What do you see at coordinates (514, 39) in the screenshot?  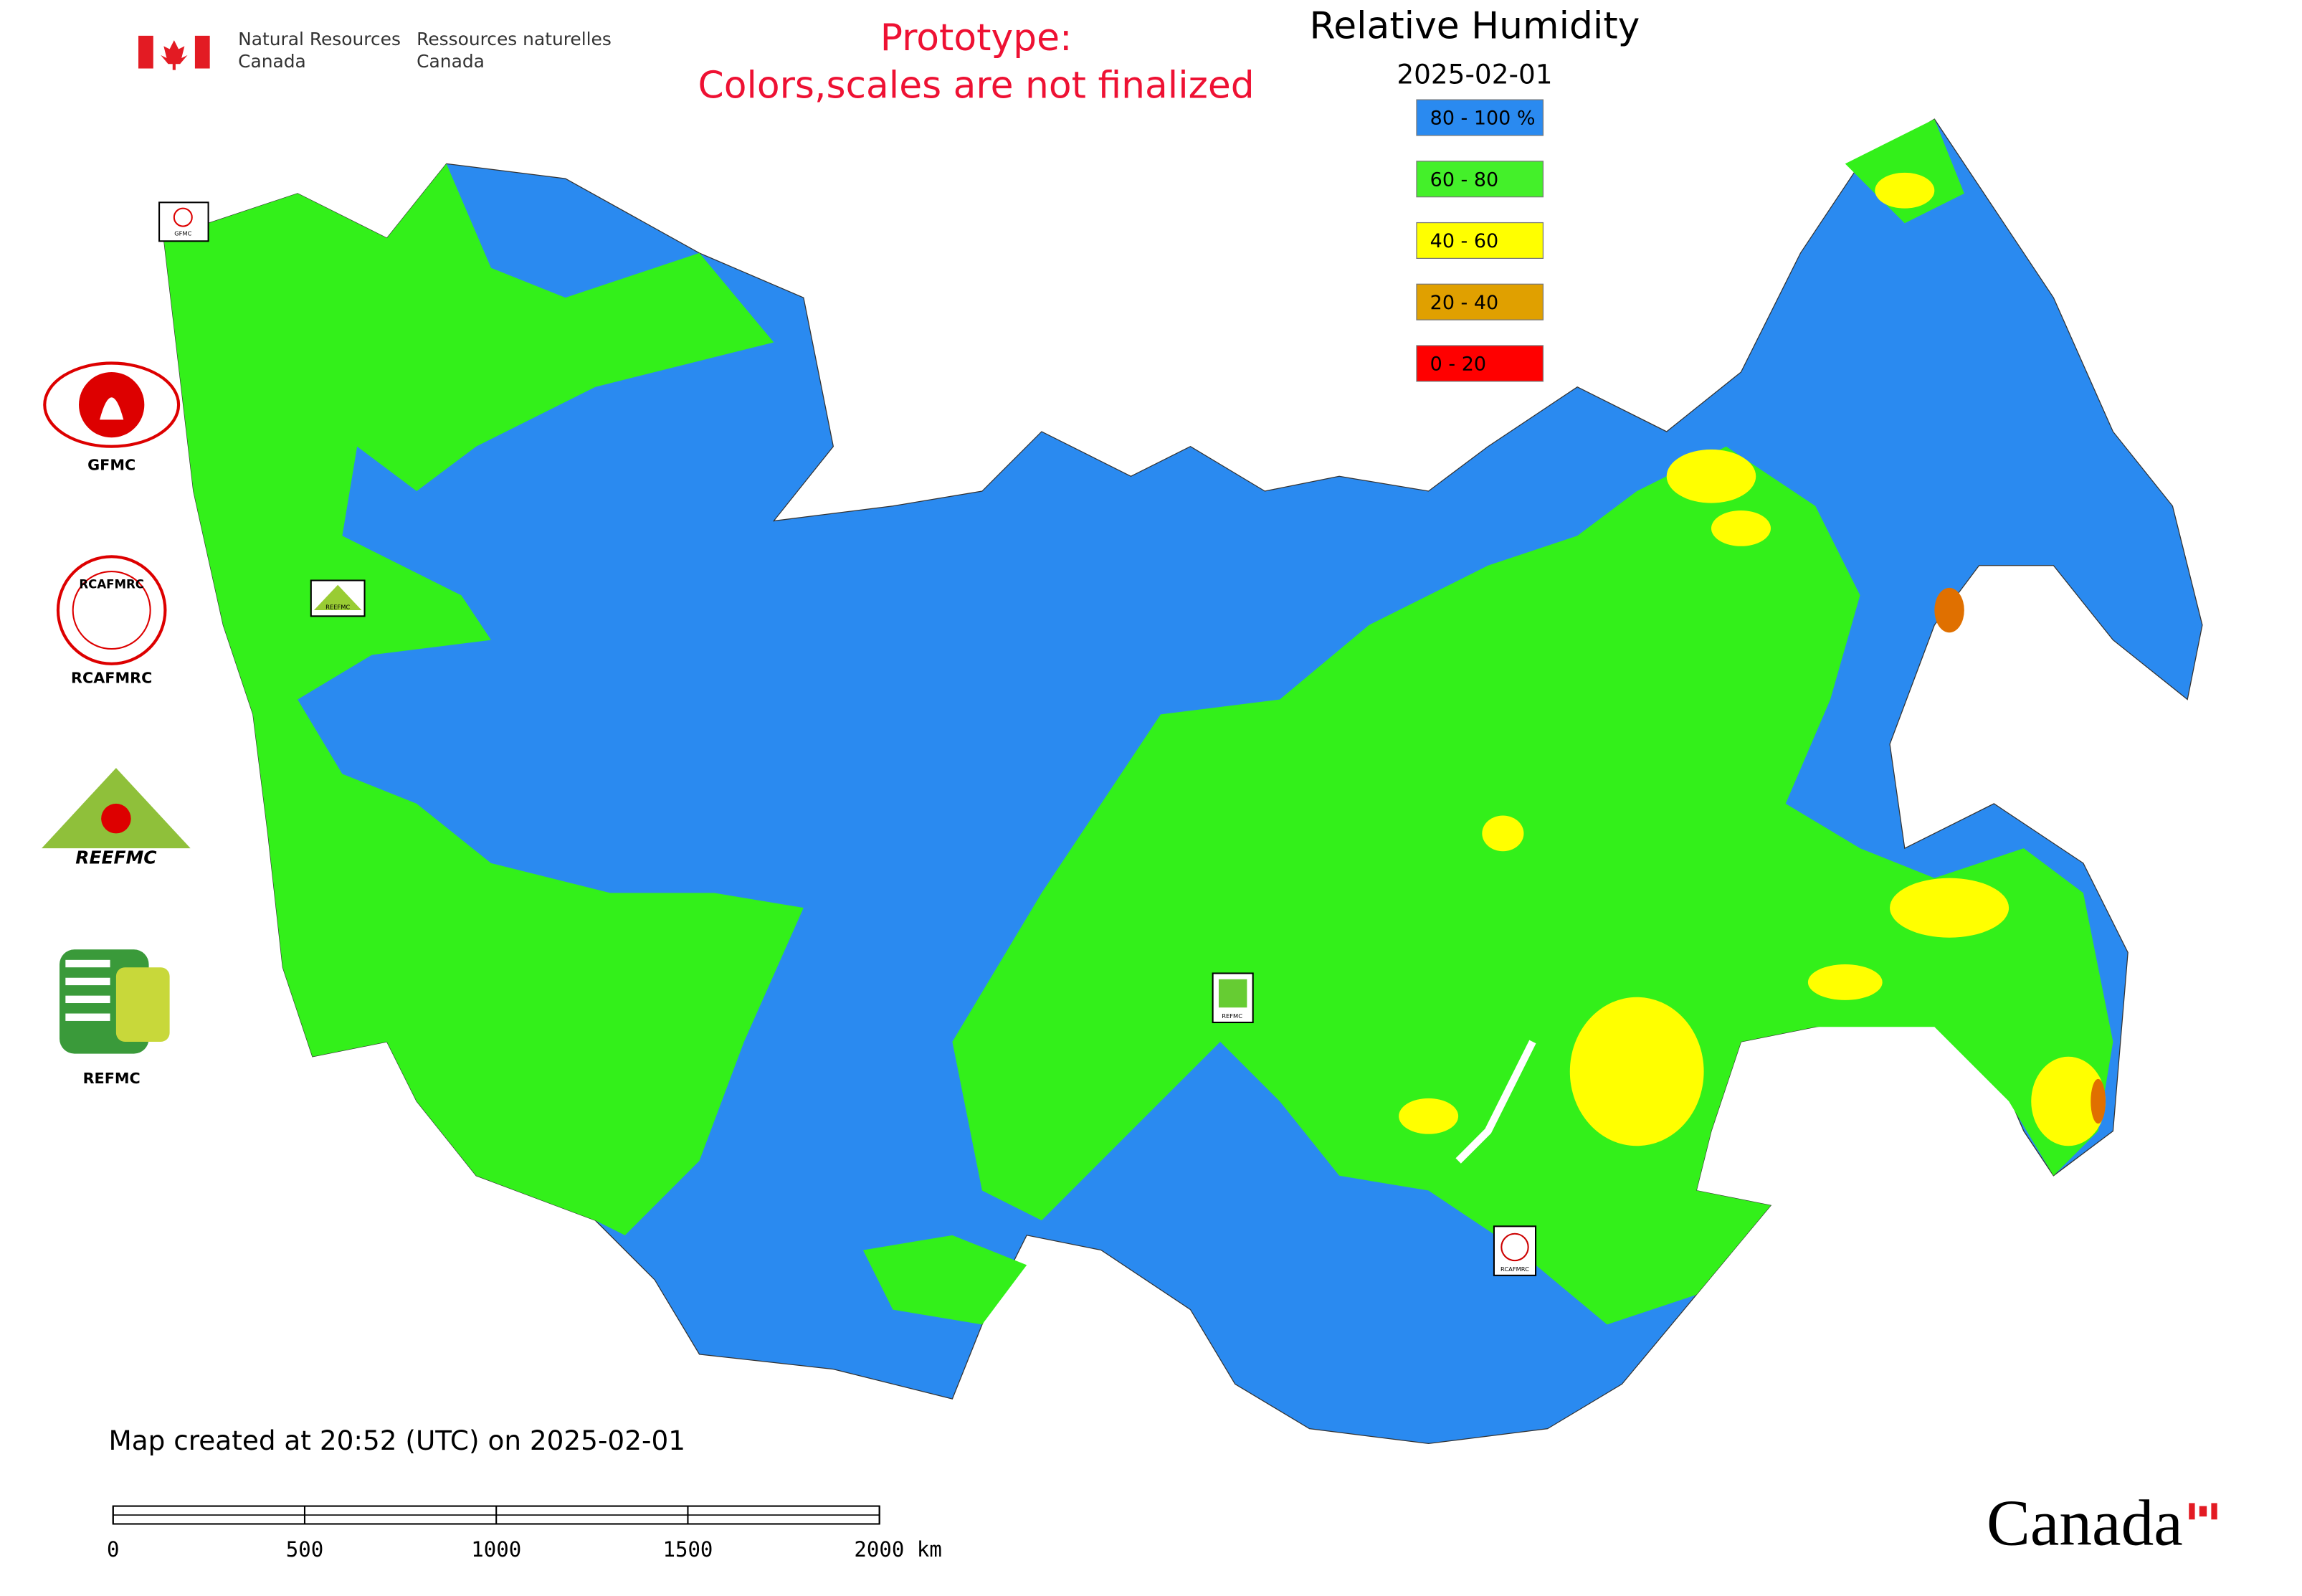 I see `header-french: Ressources naturelles` at bounding box center [514, 39].